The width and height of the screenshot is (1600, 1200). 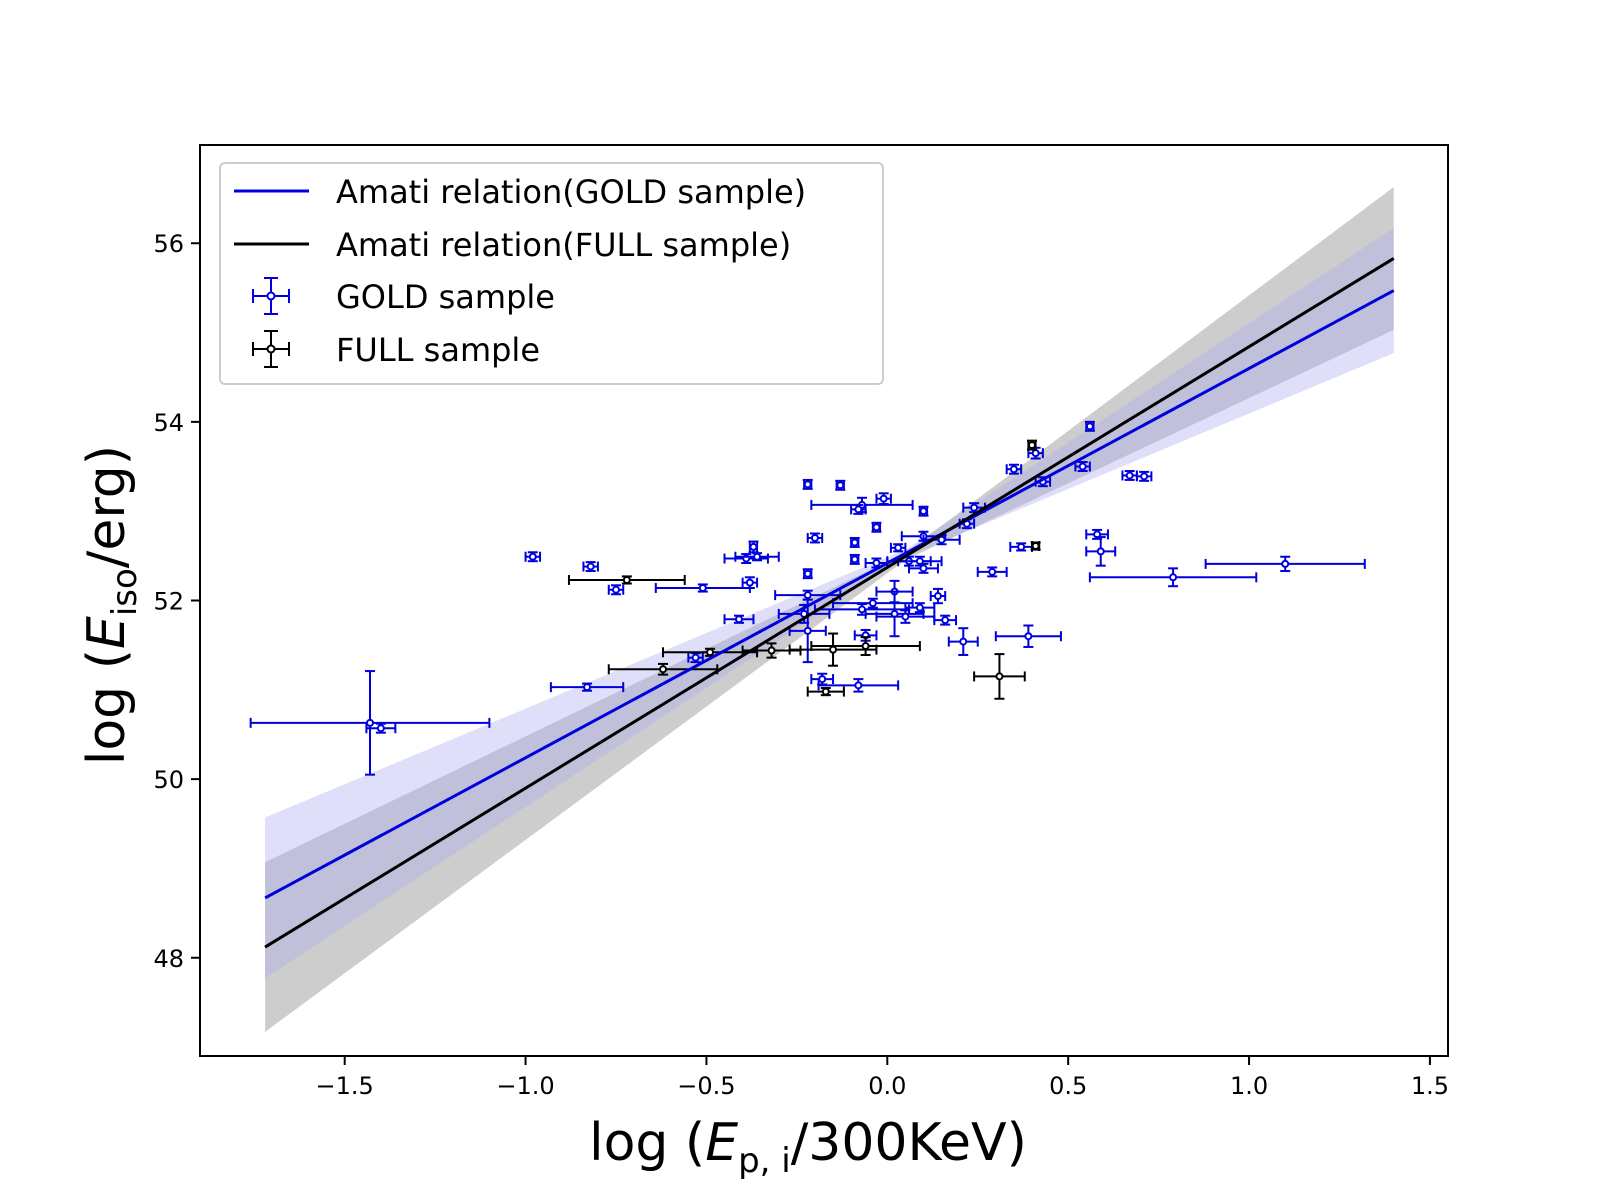 I want to click on legend-label-gold-fit: Amati relation(GOLD sample), so click(x=571, y=192).